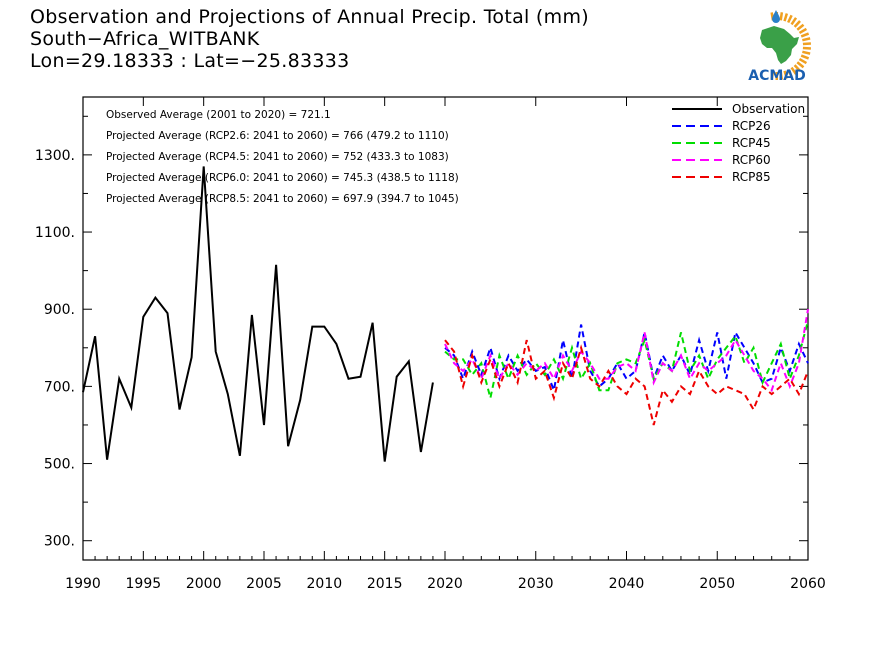  What do you see at coordinates (776, 16) in the screenshot?
I see `water-drop-icon` at bounding box center [776, 16].